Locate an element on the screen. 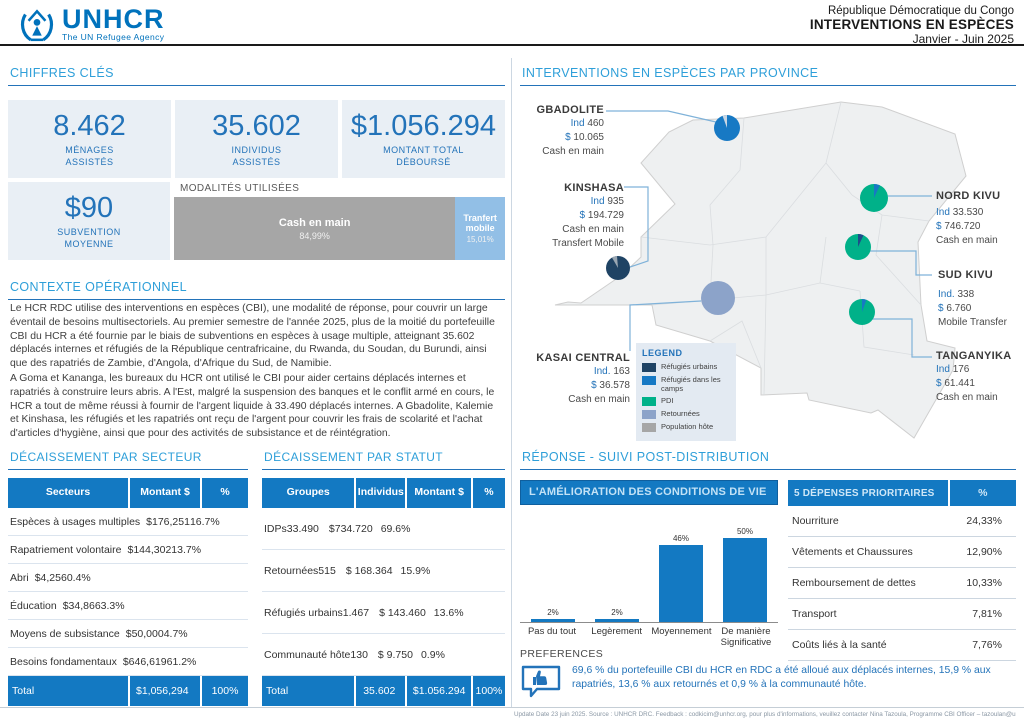 This screenshot has height=724, width=1024. legend-title: LEGEND is located at coordinates (662, 353).